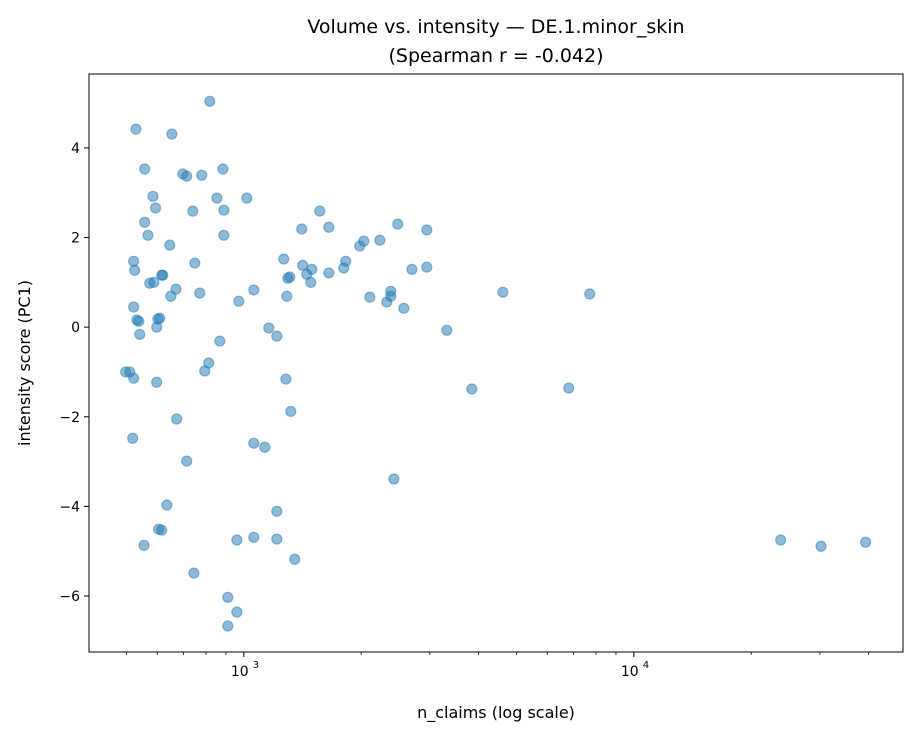  What do you see at coordinates (496, 713) in the screenshot?
I see `x-axis-label: n_claims (log scale)` at bounding box center [496, 713].